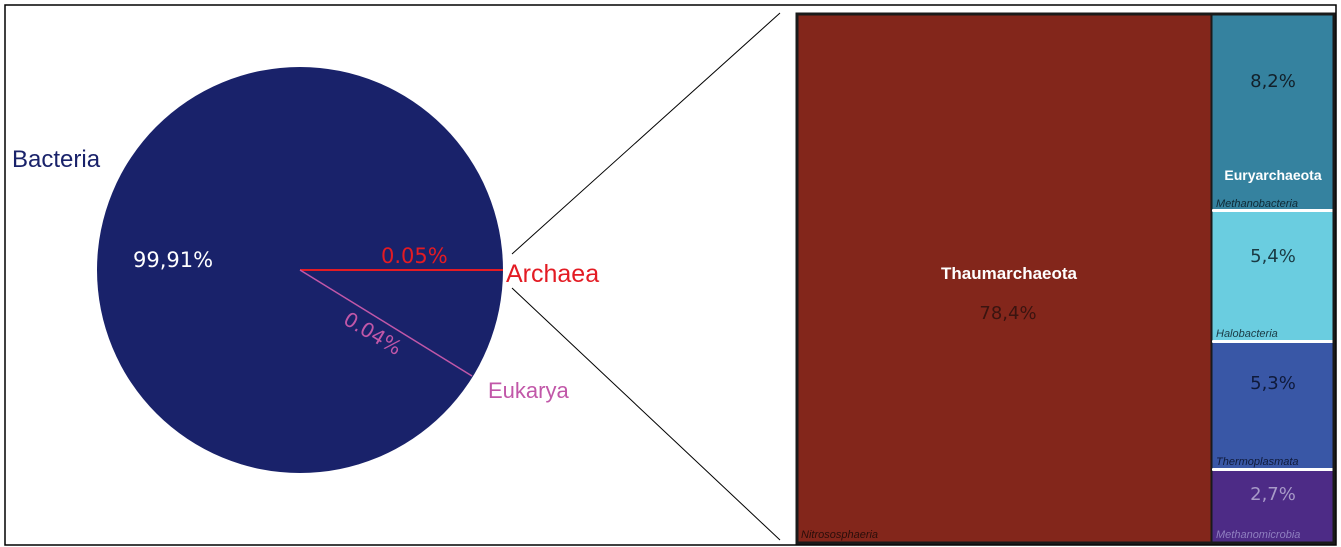  What do you see at coordinates (1247, 334) in the screenshot?
I see `class-label-halobacteria: Halobacteria` at bounding box center [1247, 334].